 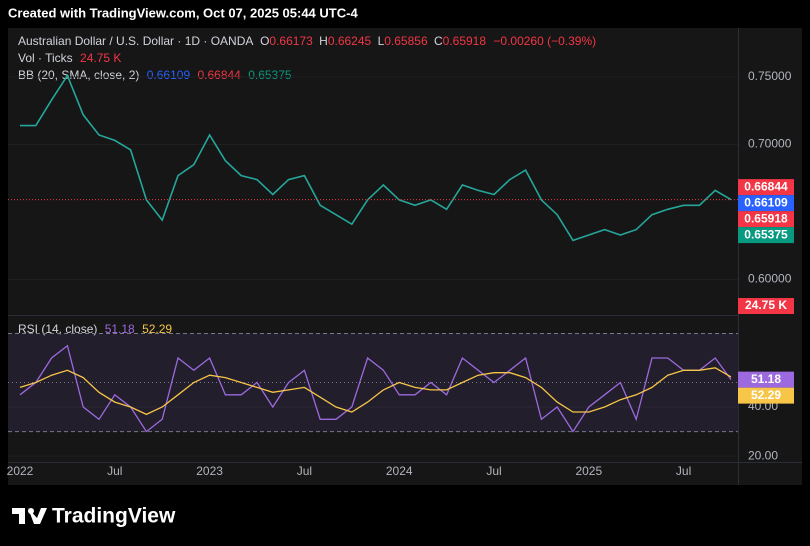 I want to click on price-scale-border, so click(x=738, y=256).